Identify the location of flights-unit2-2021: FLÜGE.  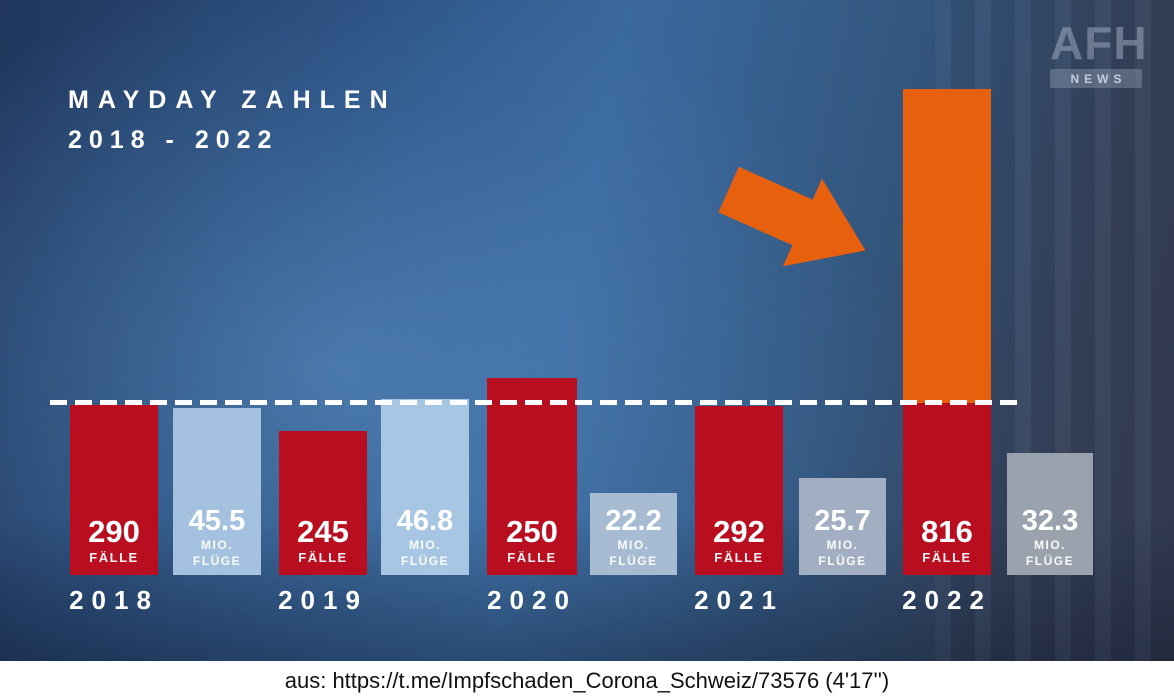
(842, 560).